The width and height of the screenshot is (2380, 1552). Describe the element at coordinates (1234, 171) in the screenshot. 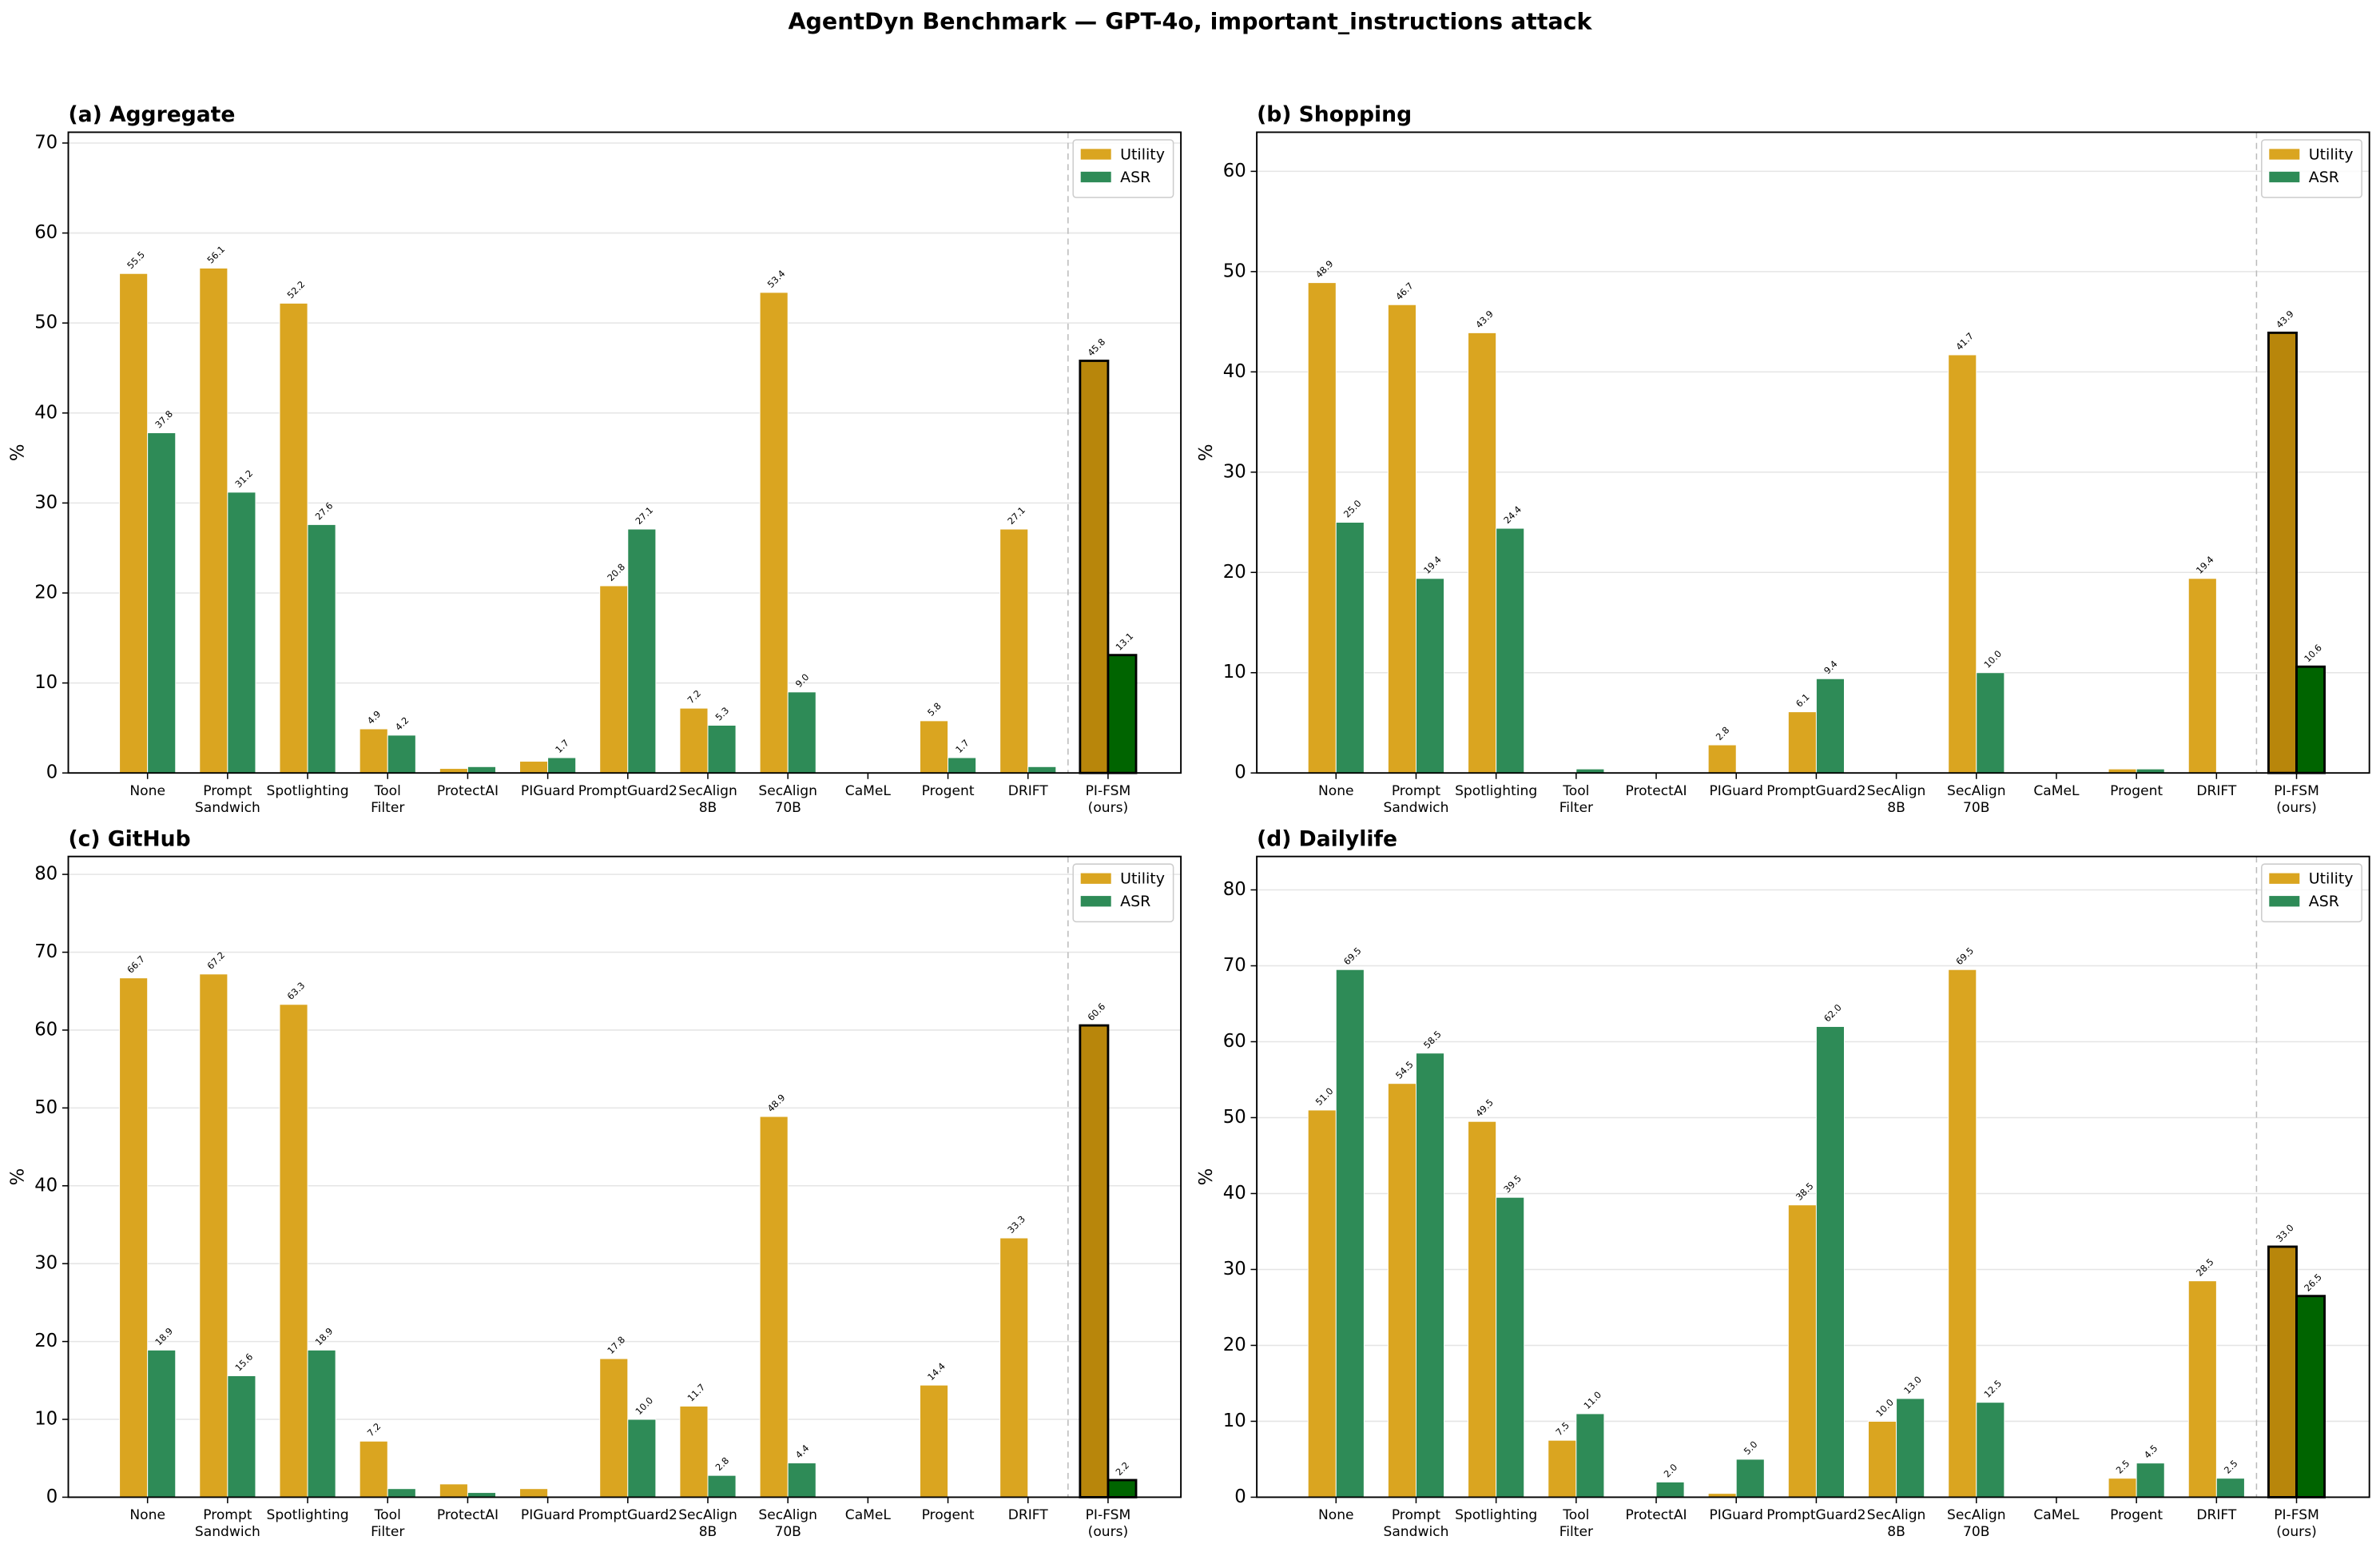

I see `y-tick-label: 60` at that location.